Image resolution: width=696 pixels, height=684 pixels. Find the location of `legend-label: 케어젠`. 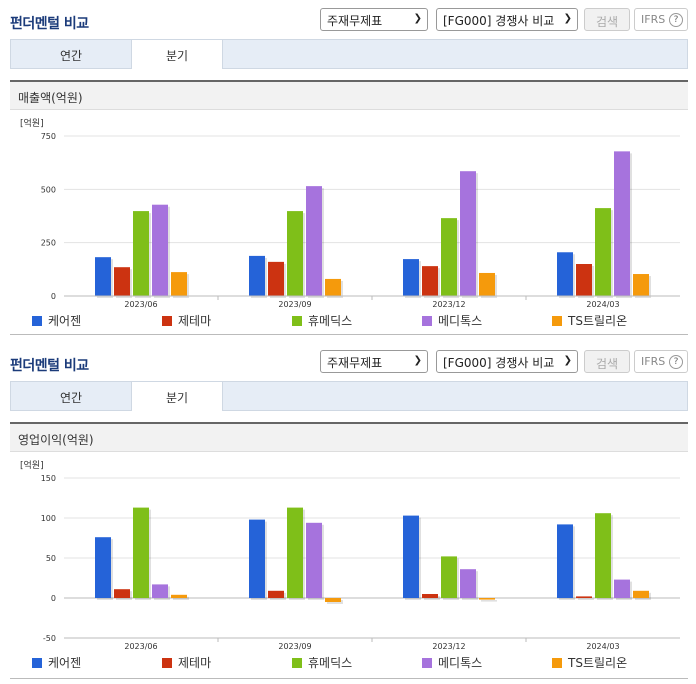

legend-label: 케어젠 is located at coordinates (65, 321).